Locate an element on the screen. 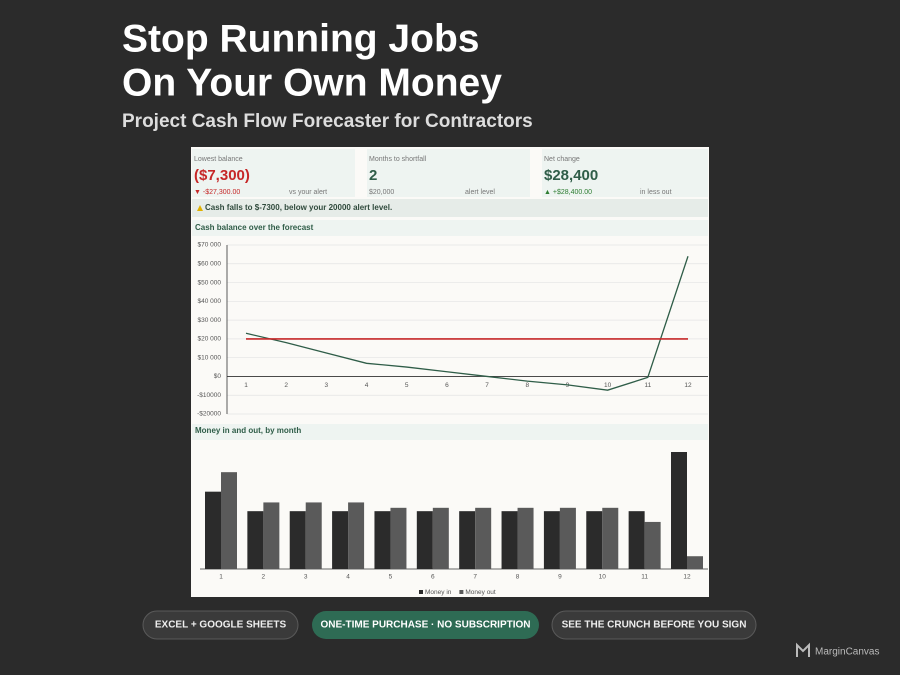 The image size is (900, 675). y-tick-label: $0 is located at coordinates (218, 376).